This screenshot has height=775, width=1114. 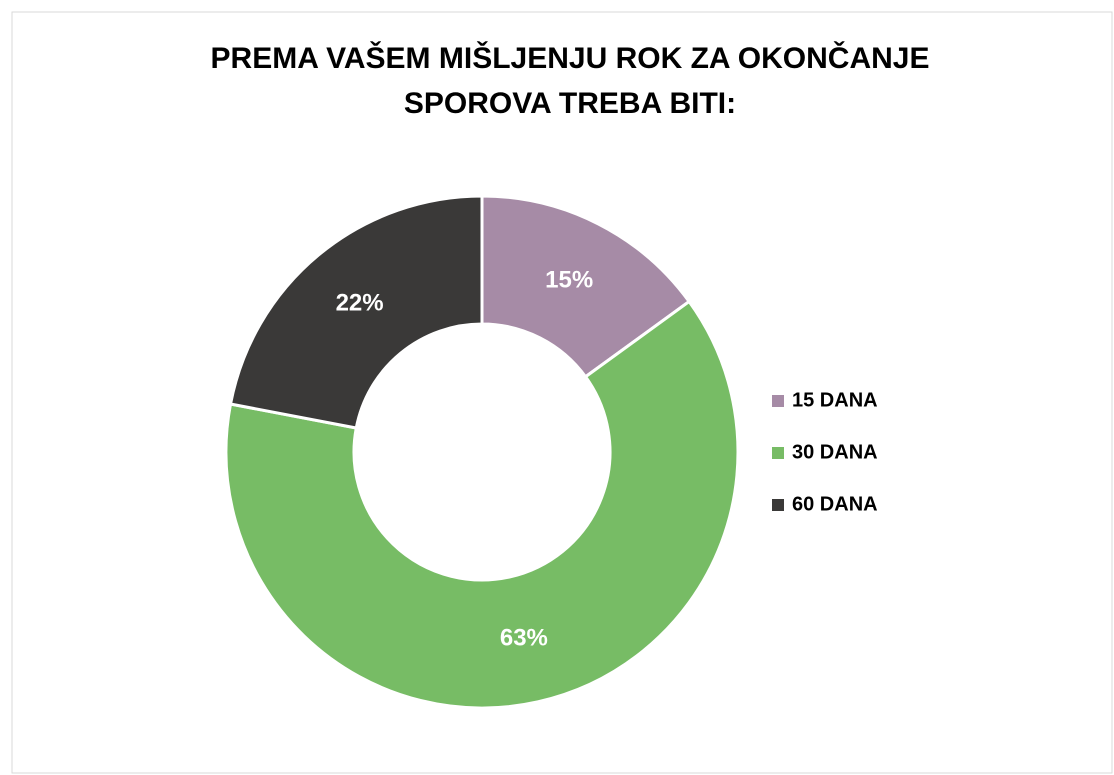 I want to click on chart-title: PREMA VAŠEM MIŠLJENJU ROK ZA OKONČANJE, so click(x=570, y=58).